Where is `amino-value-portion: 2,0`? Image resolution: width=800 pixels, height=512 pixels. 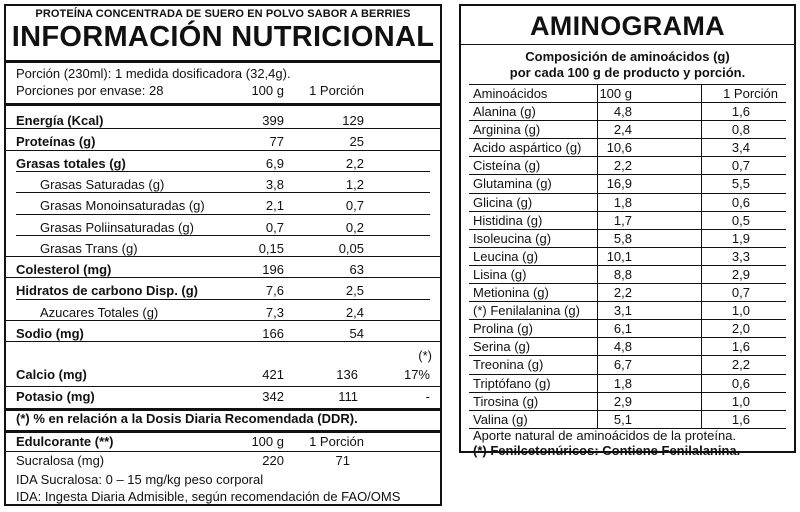
amino-value-portion: 2,0 is located at coordinates (740, 329).